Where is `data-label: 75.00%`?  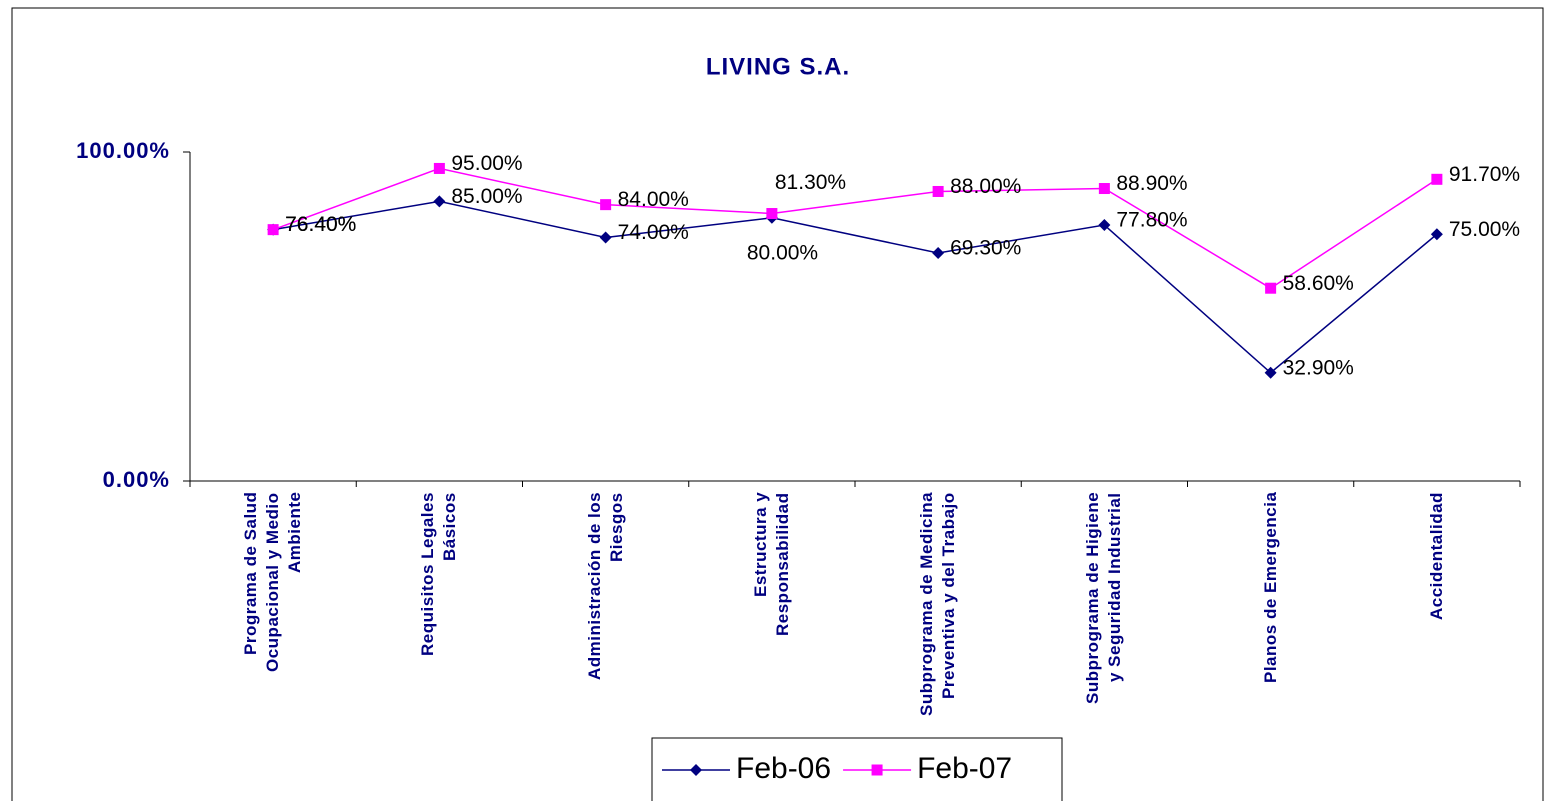 data-label: 75.00% is located at coordinates (1484, 229).